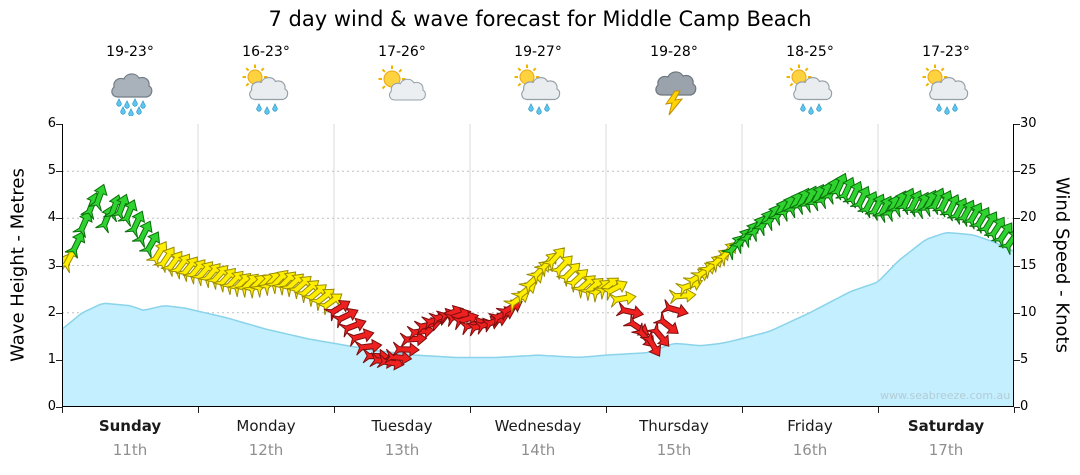 The width and height of the screenshot is (1080, 475). What do you see at coordinates (538, 450) in the screenshot?
I see `day-date-wednesday: 14th` at bounding box center [538, 450].